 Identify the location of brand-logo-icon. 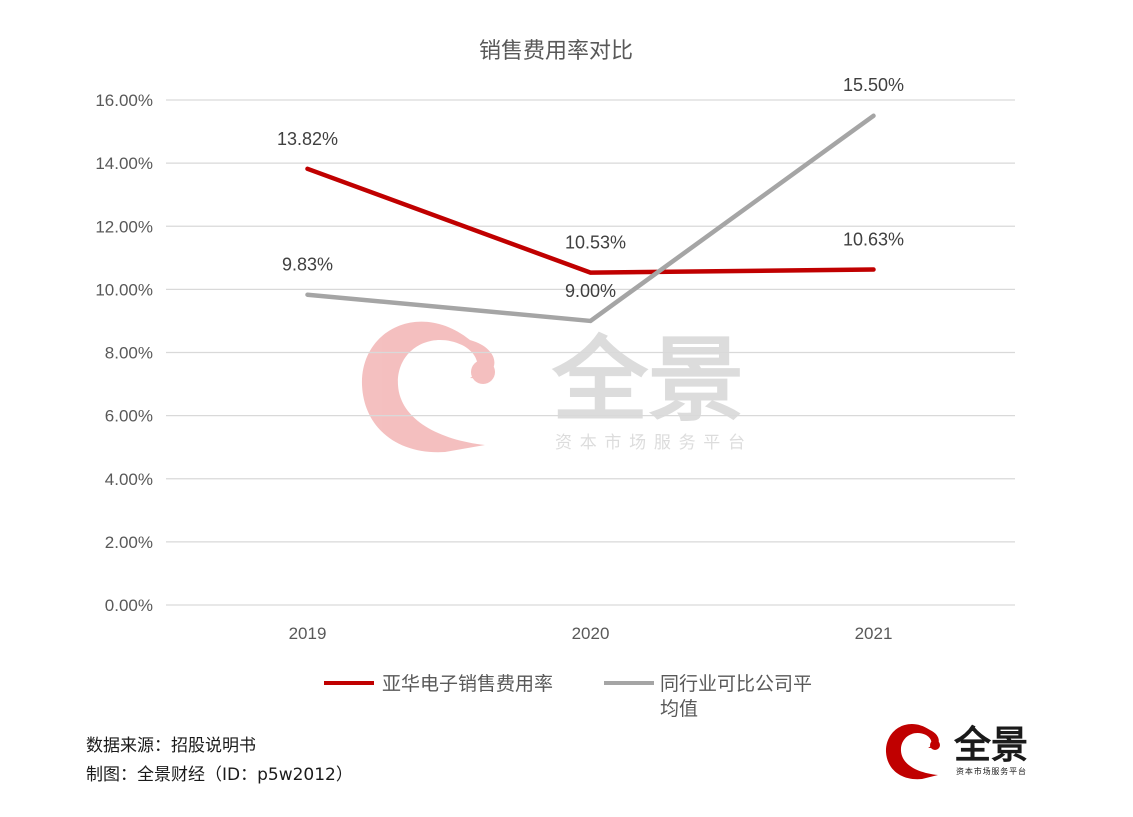
(912, 751).